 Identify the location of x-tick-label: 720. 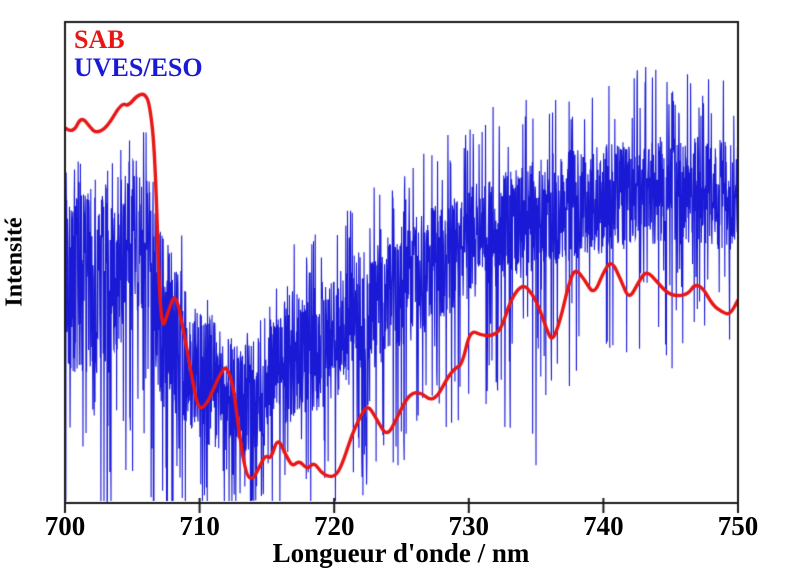
(334, 526).